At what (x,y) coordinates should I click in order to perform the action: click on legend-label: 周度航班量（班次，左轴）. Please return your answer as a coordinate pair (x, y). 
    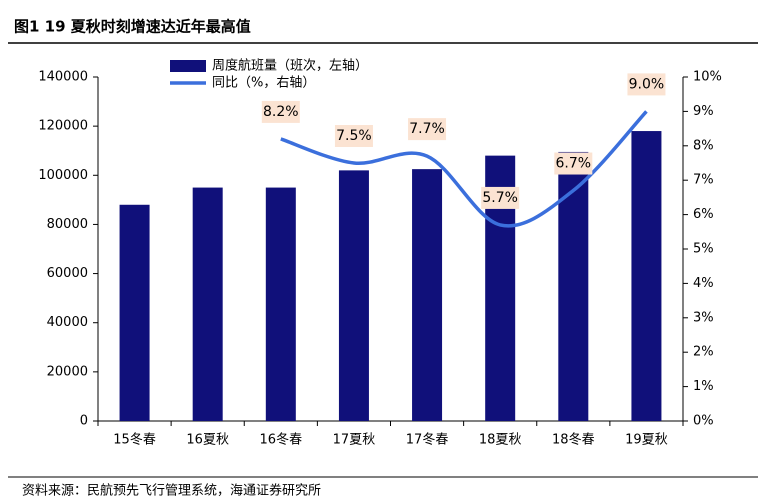
    Looking at the image, I should click on (290, 66).